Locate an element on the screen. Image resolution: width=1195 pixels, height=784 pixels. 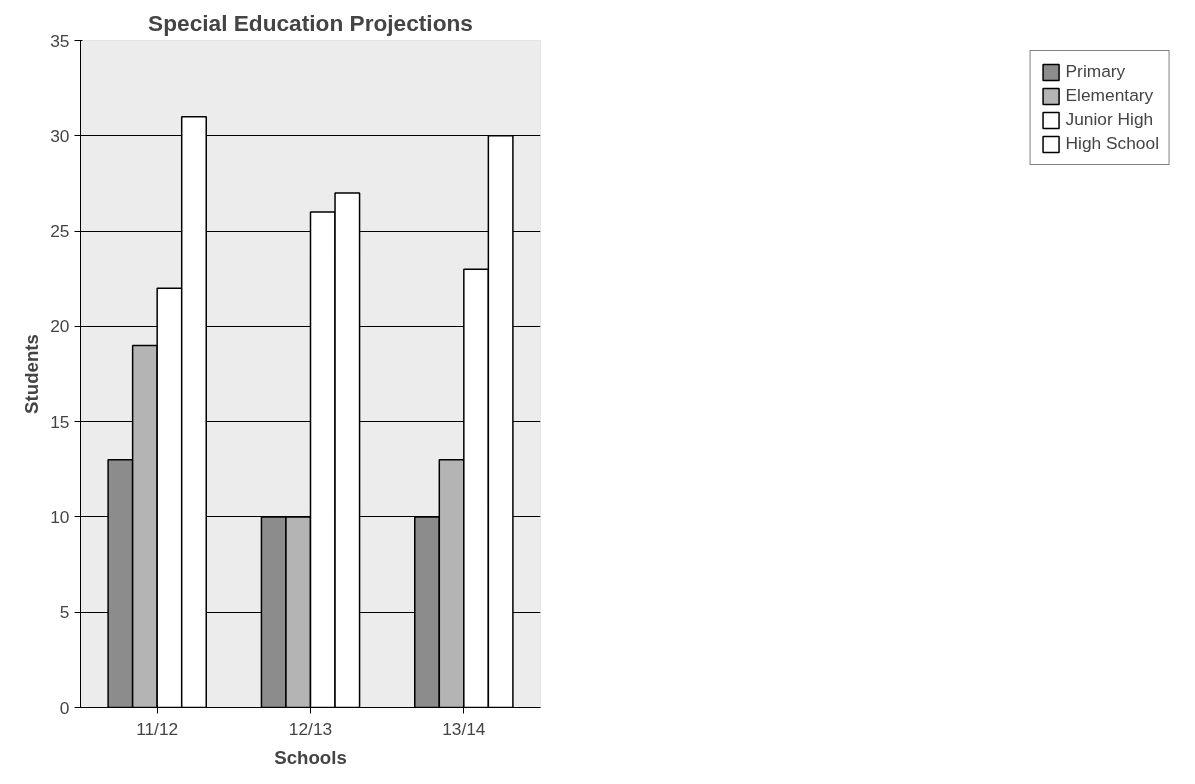
y-tick-label: 0 is located at coordinates (64, 707).